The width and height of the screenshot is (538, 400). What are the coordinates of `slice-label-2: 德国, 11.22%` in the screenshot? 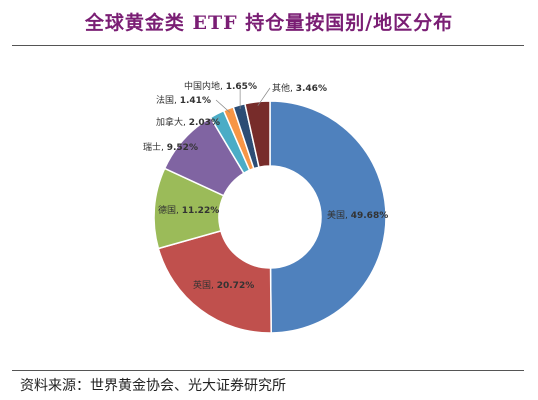 It's located at (188, 210).